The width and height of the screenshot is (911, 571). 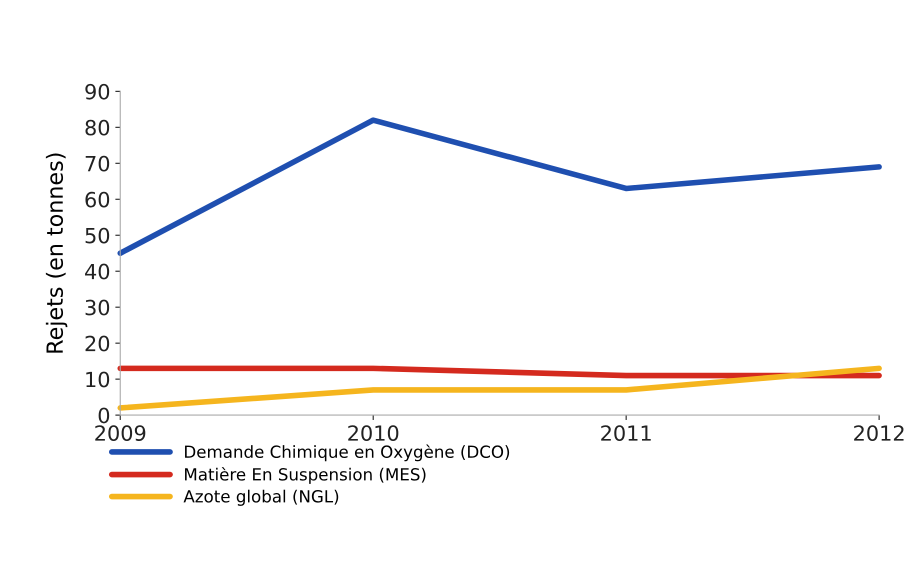 What do you see at coordinates (120, 433) in the screenshot?
I see `x-tick-label: 2009` at bounding box center [120, 433].